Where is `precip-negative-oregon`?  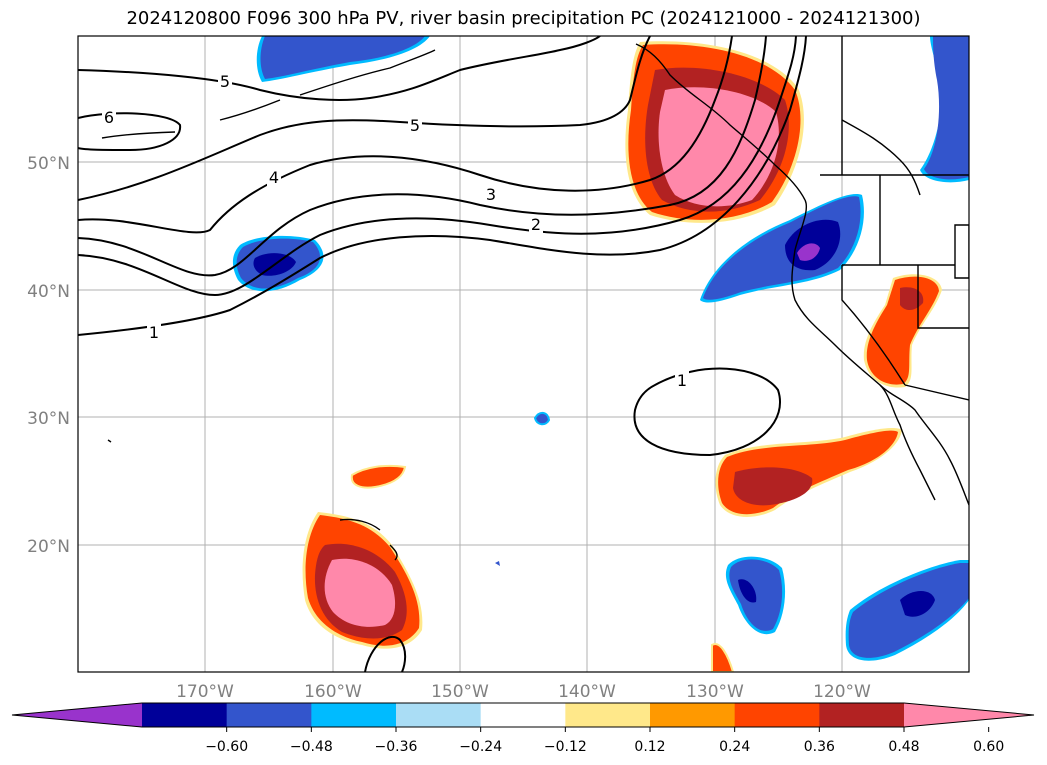 precip-negative-oregon is located at coordinates (782, 248).